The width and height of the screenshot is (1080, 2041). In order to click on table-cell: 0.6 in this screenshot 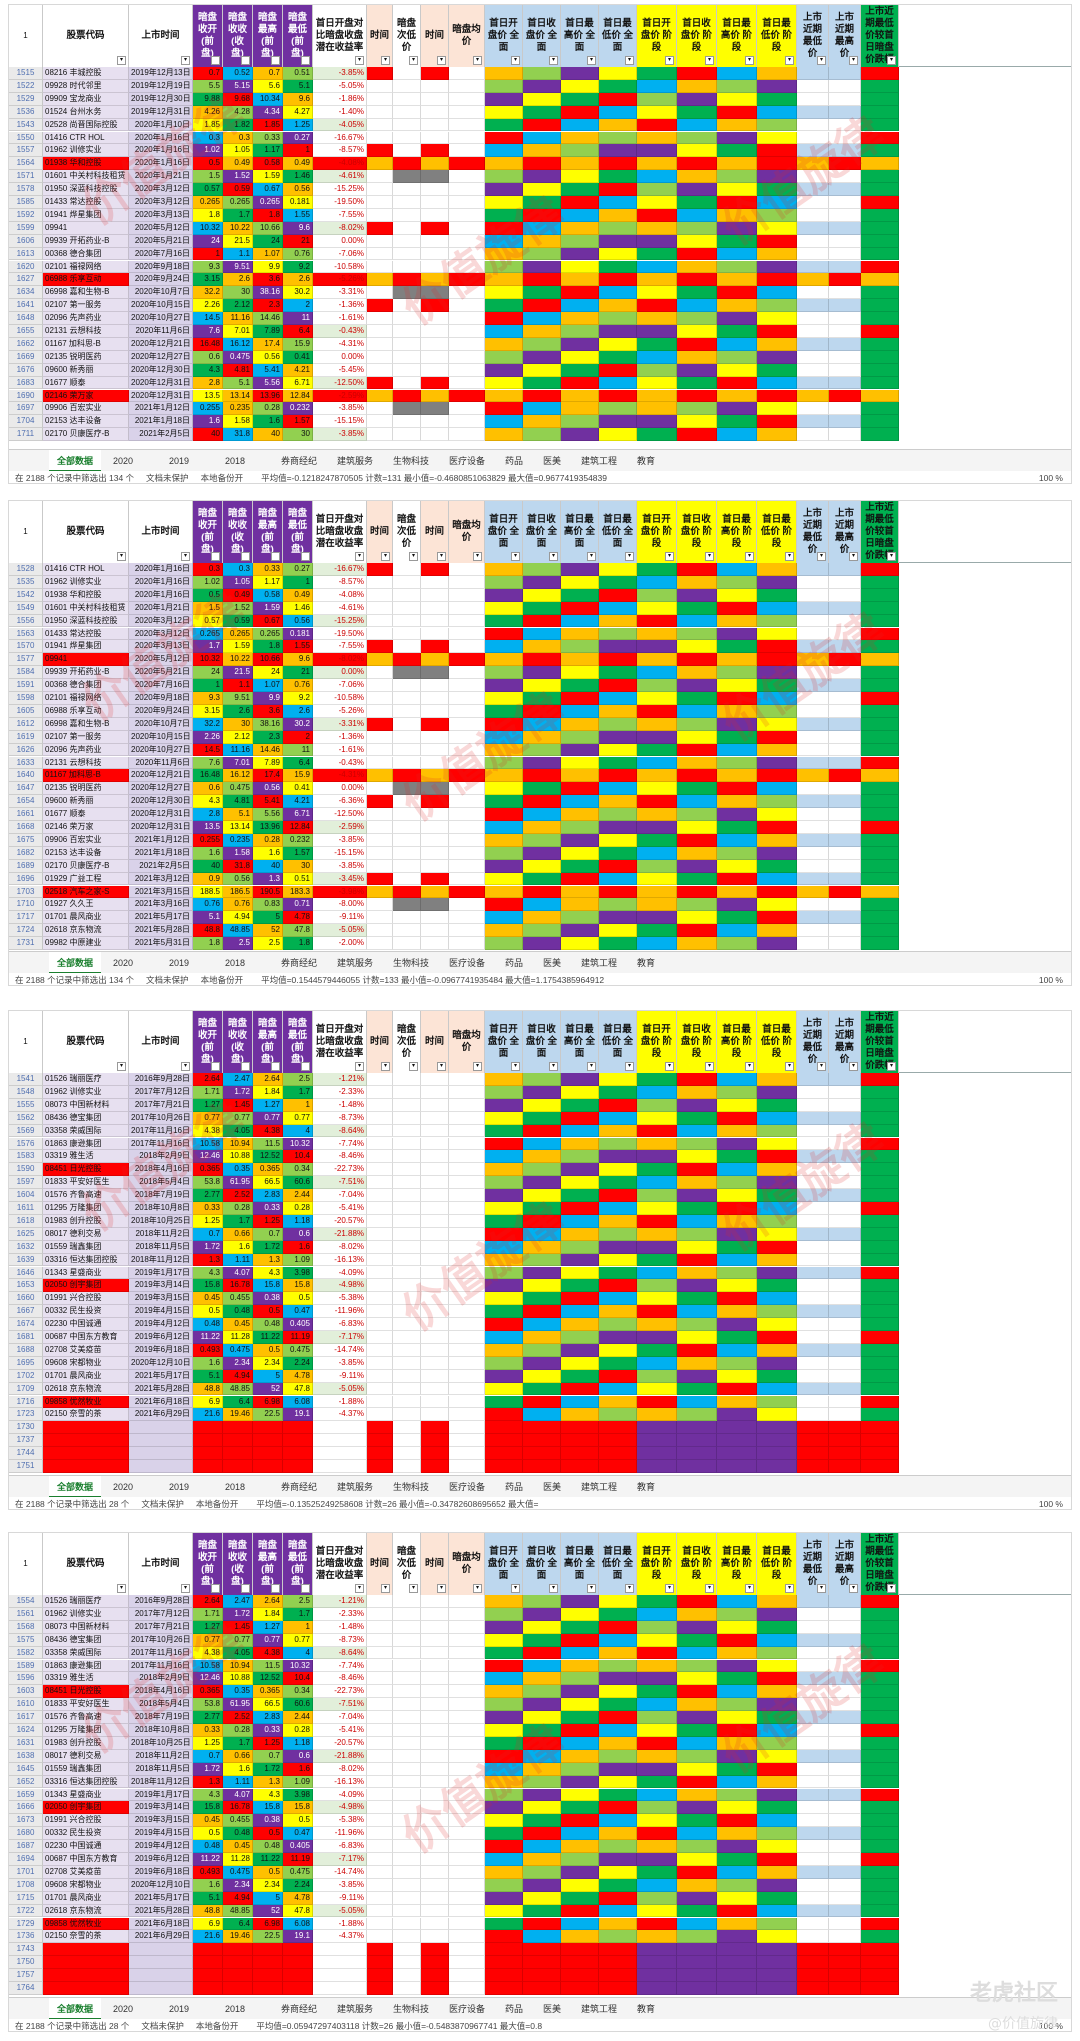, I will do `click(208, 789)`.